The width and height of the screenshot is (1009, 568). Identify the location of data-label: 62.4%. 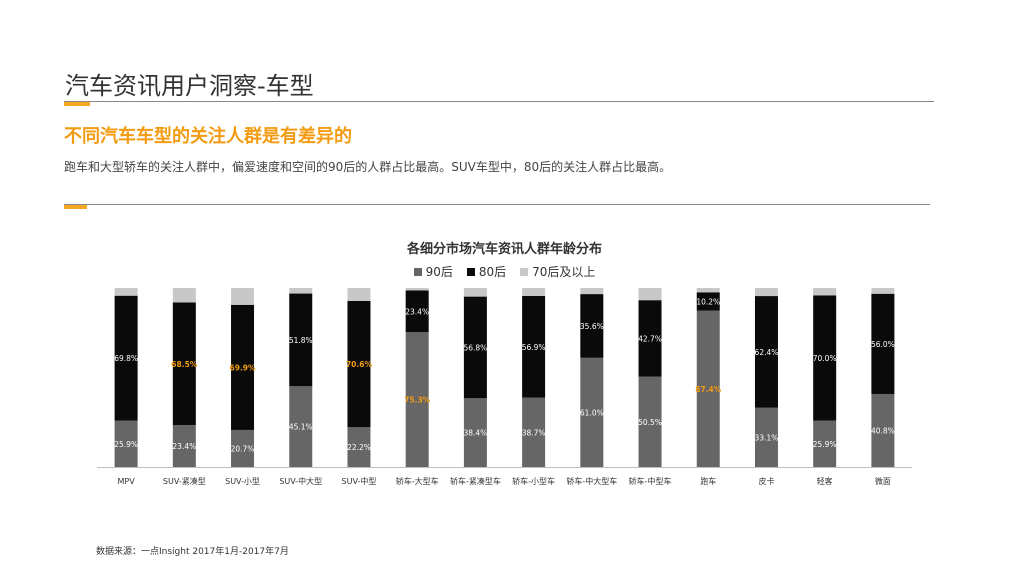
(767, 352).